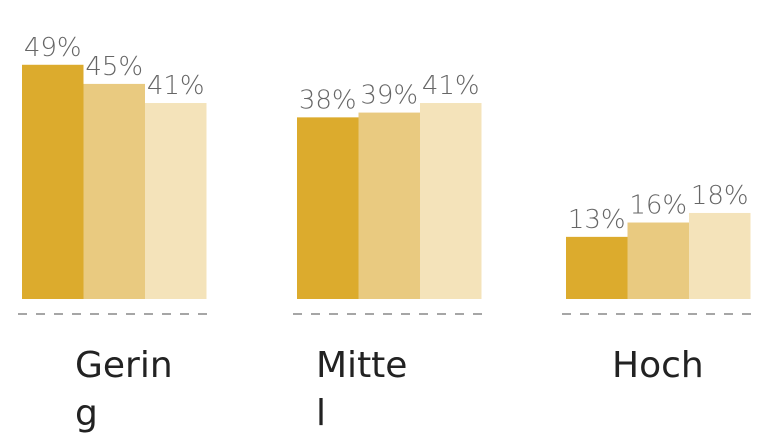 The image size is (760, 442). What do you see at coordinates (658, 365) in the screenshot?
I see `category-label: Hoch` at bounding box center [658, 365].